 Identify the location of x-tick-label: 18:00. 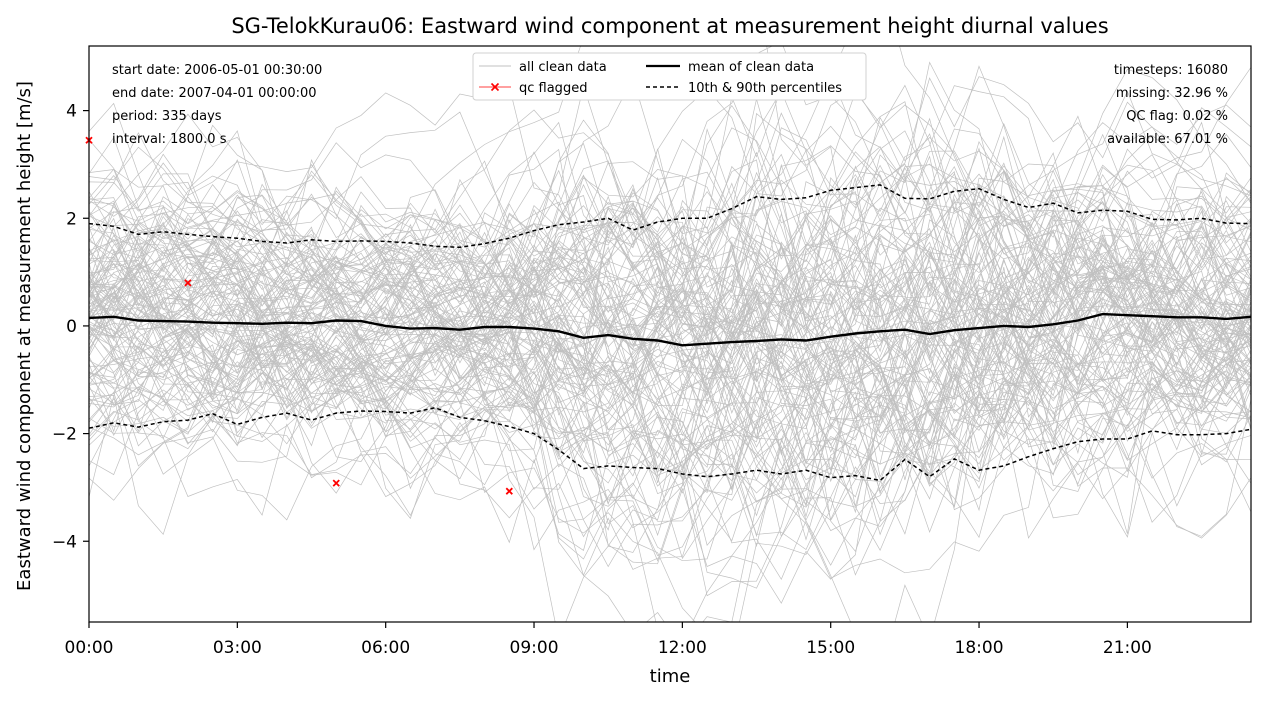
(979, 648).